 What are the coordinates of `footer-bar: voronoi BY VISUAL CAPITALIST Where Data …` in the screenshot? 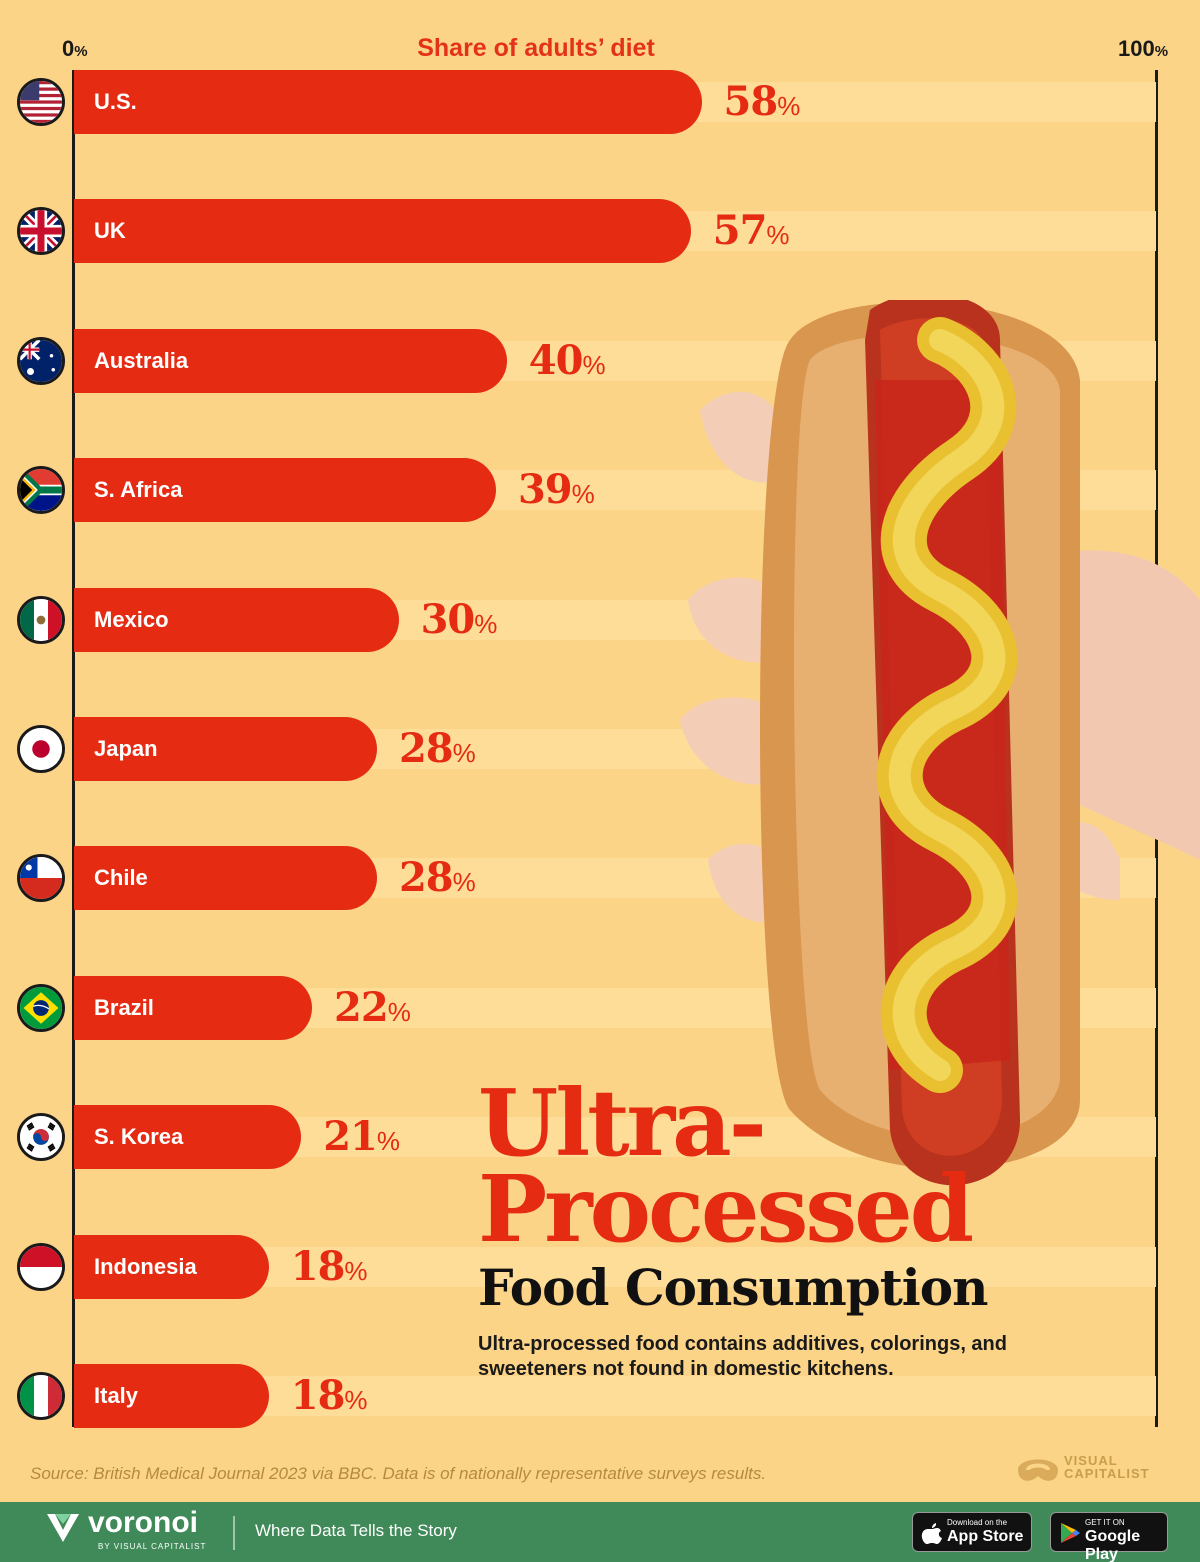 It's located at (600, 1532).